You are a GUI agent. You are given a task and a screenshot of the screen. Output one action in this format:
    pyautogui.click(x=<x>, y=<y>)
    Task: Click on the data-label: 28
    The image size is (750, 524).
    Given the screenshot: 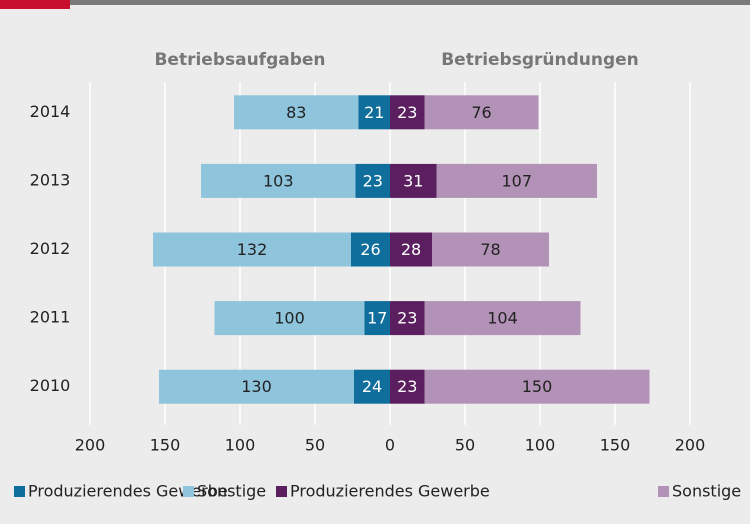 What is the action you would take?
    pyautogui.click(x=411, y=249)
    